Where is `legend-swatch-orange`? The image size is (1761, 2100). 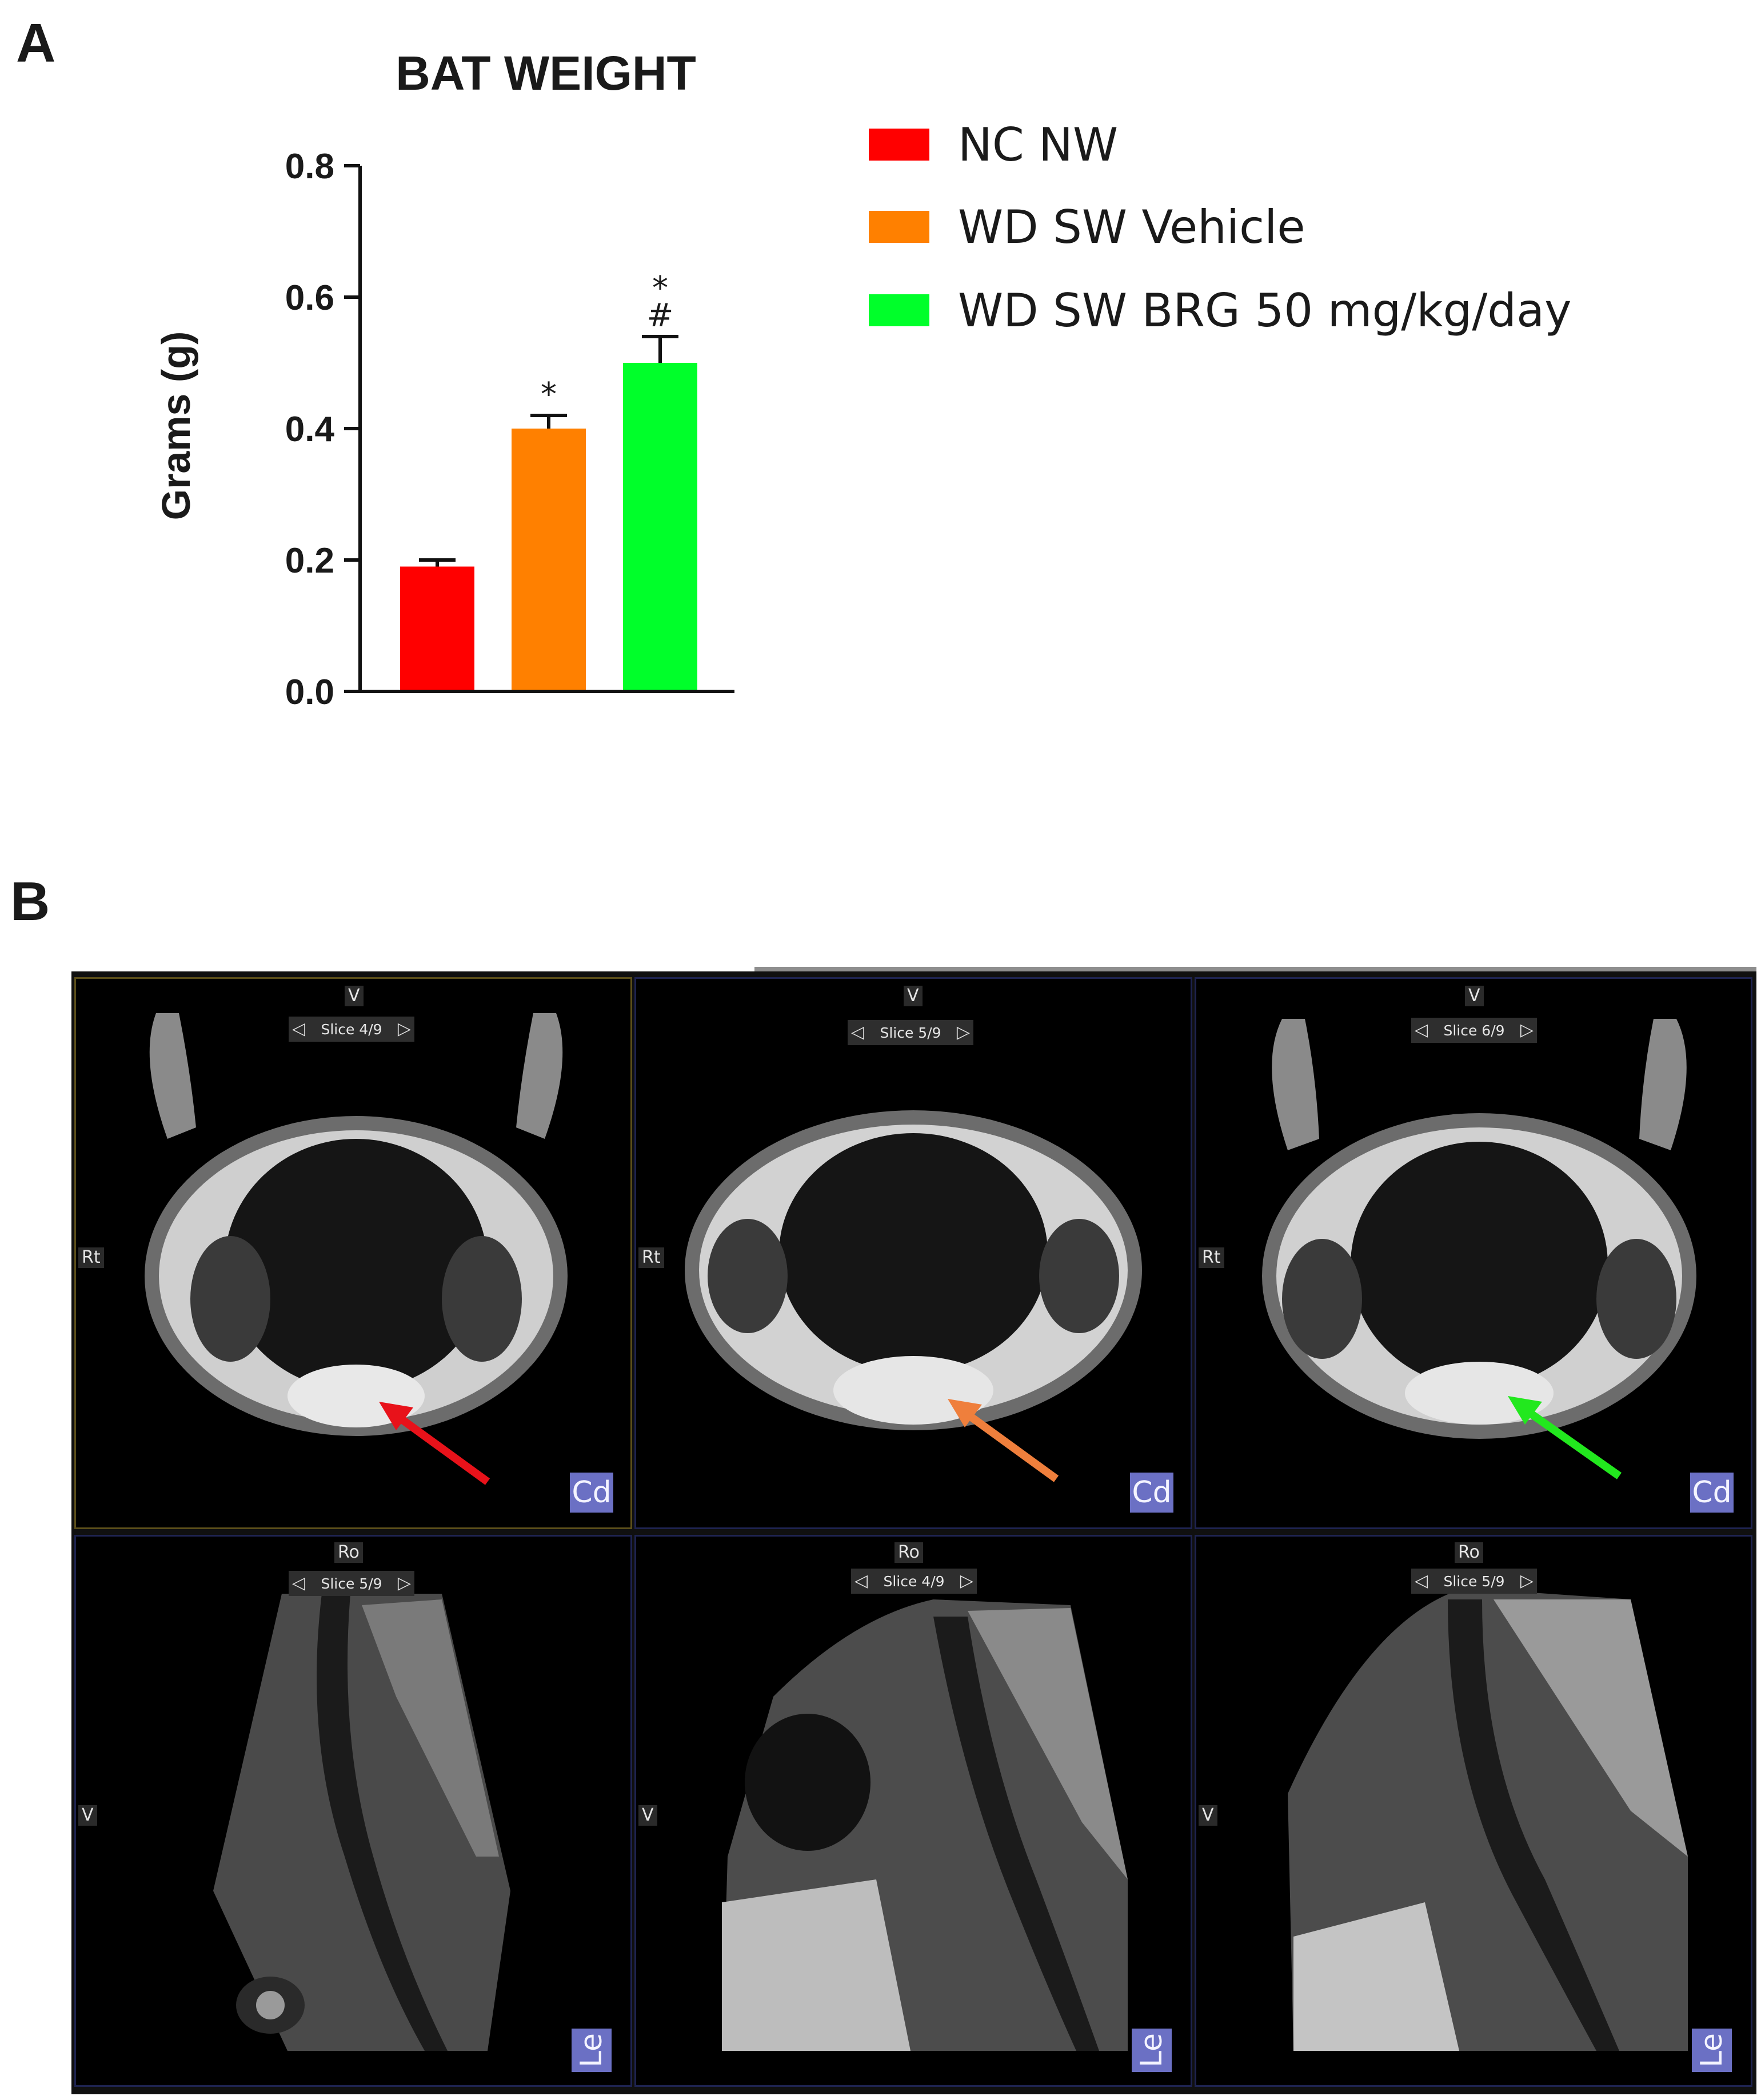
legend-swatch-orange is located at coordinates (899, 227).